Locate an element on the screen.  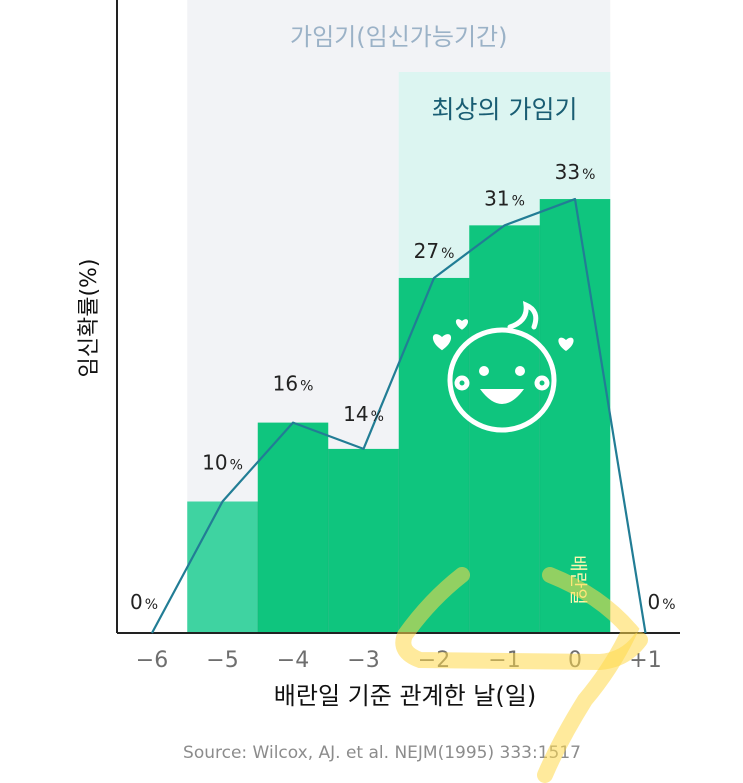
heart-icon is located at coordinates (442, 342).